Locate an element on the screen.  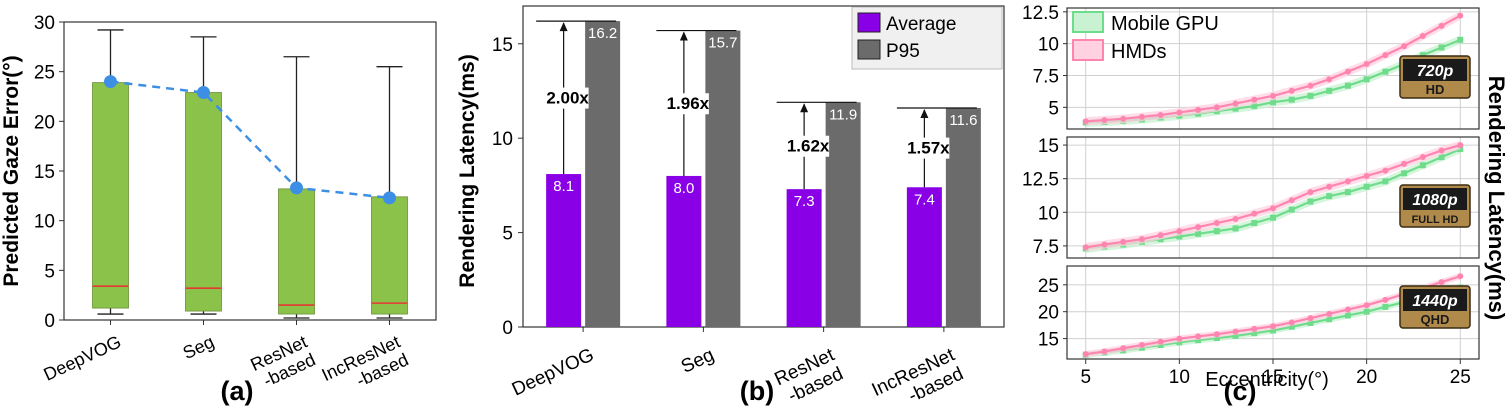
bar-value-label: 7.3 is located at coordinates (804, 201).